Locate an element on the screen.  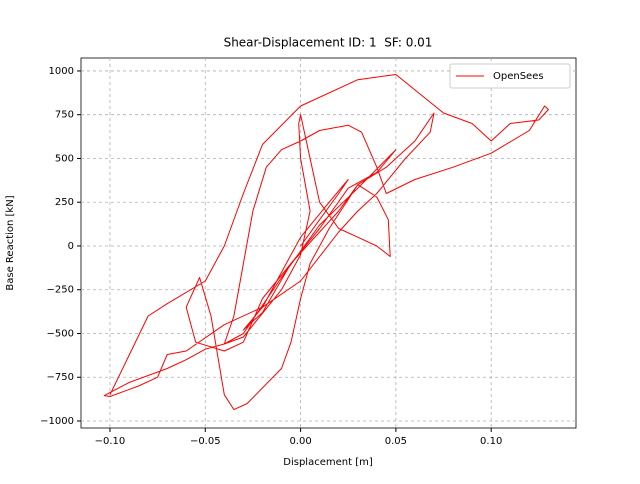
y-tick-label: 0 is located at coordinates (71, 246).